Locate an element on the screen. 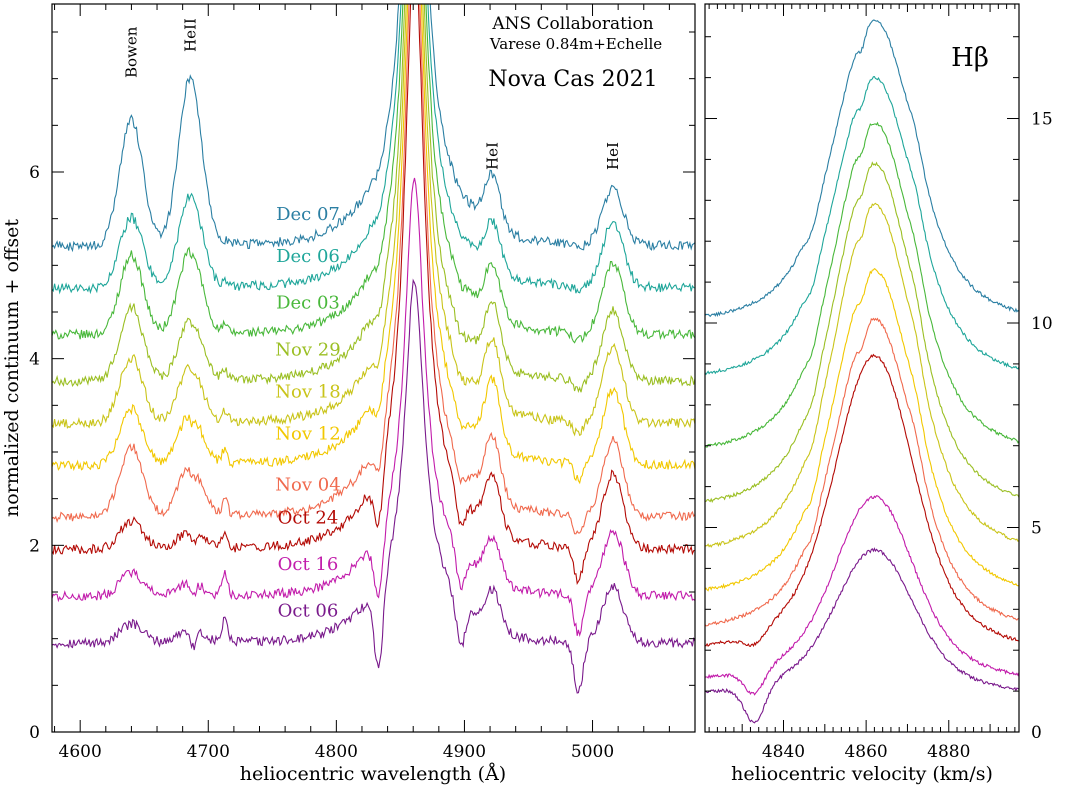  line-id-bowen: Bowen is located at coordinates (131, 52).